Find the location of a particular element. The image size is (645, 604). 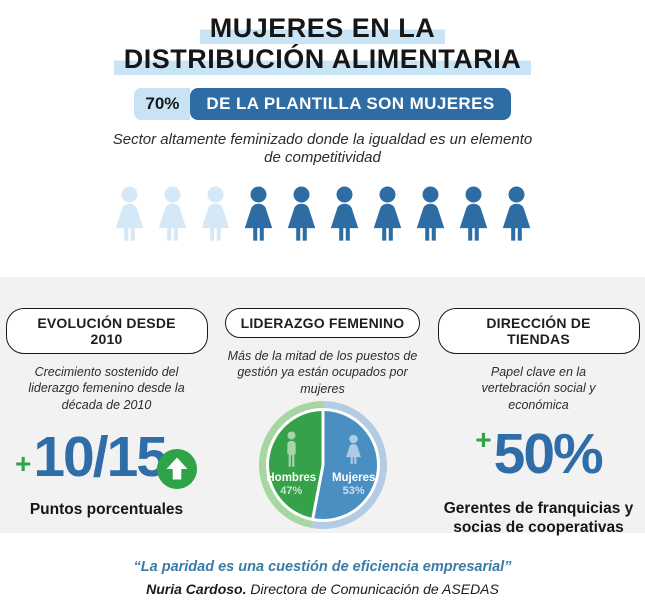

page-title: MUJERES EN LA DISTRIBUCIÓN ALIMENTARIA is located at coordinates (322, 44).